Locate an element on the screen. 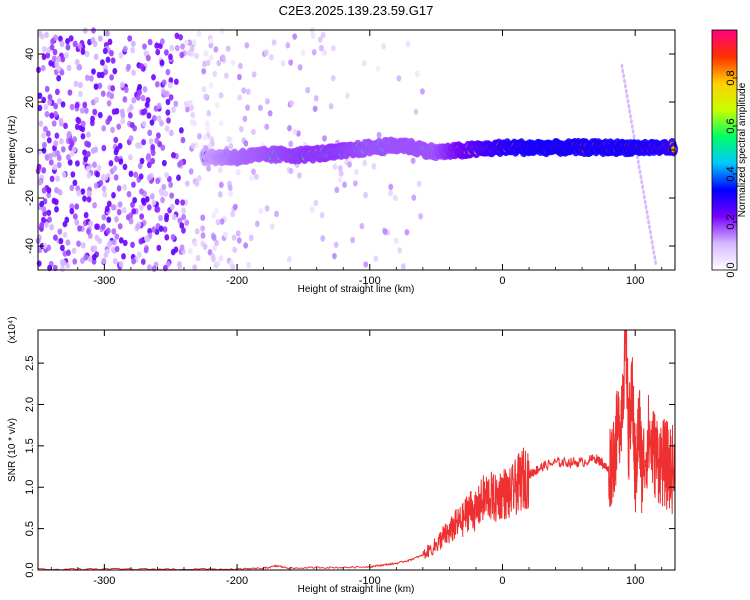 This screenshot has width=750, height=600. y-tick-label: 0.0 is located at coordinates (30, 569).